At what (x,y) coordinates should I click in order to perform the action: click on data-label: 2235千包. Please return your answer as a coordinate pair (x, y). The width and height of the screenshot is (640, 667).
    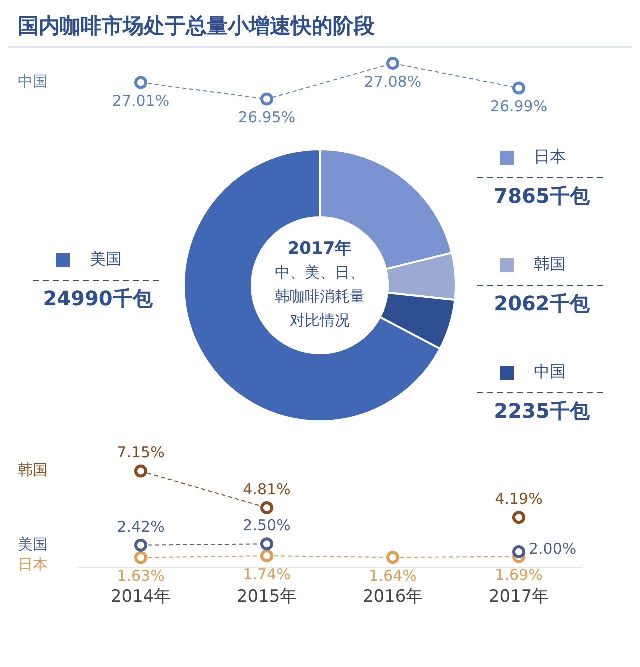
    Looking at the image, I should click on (542, 411).